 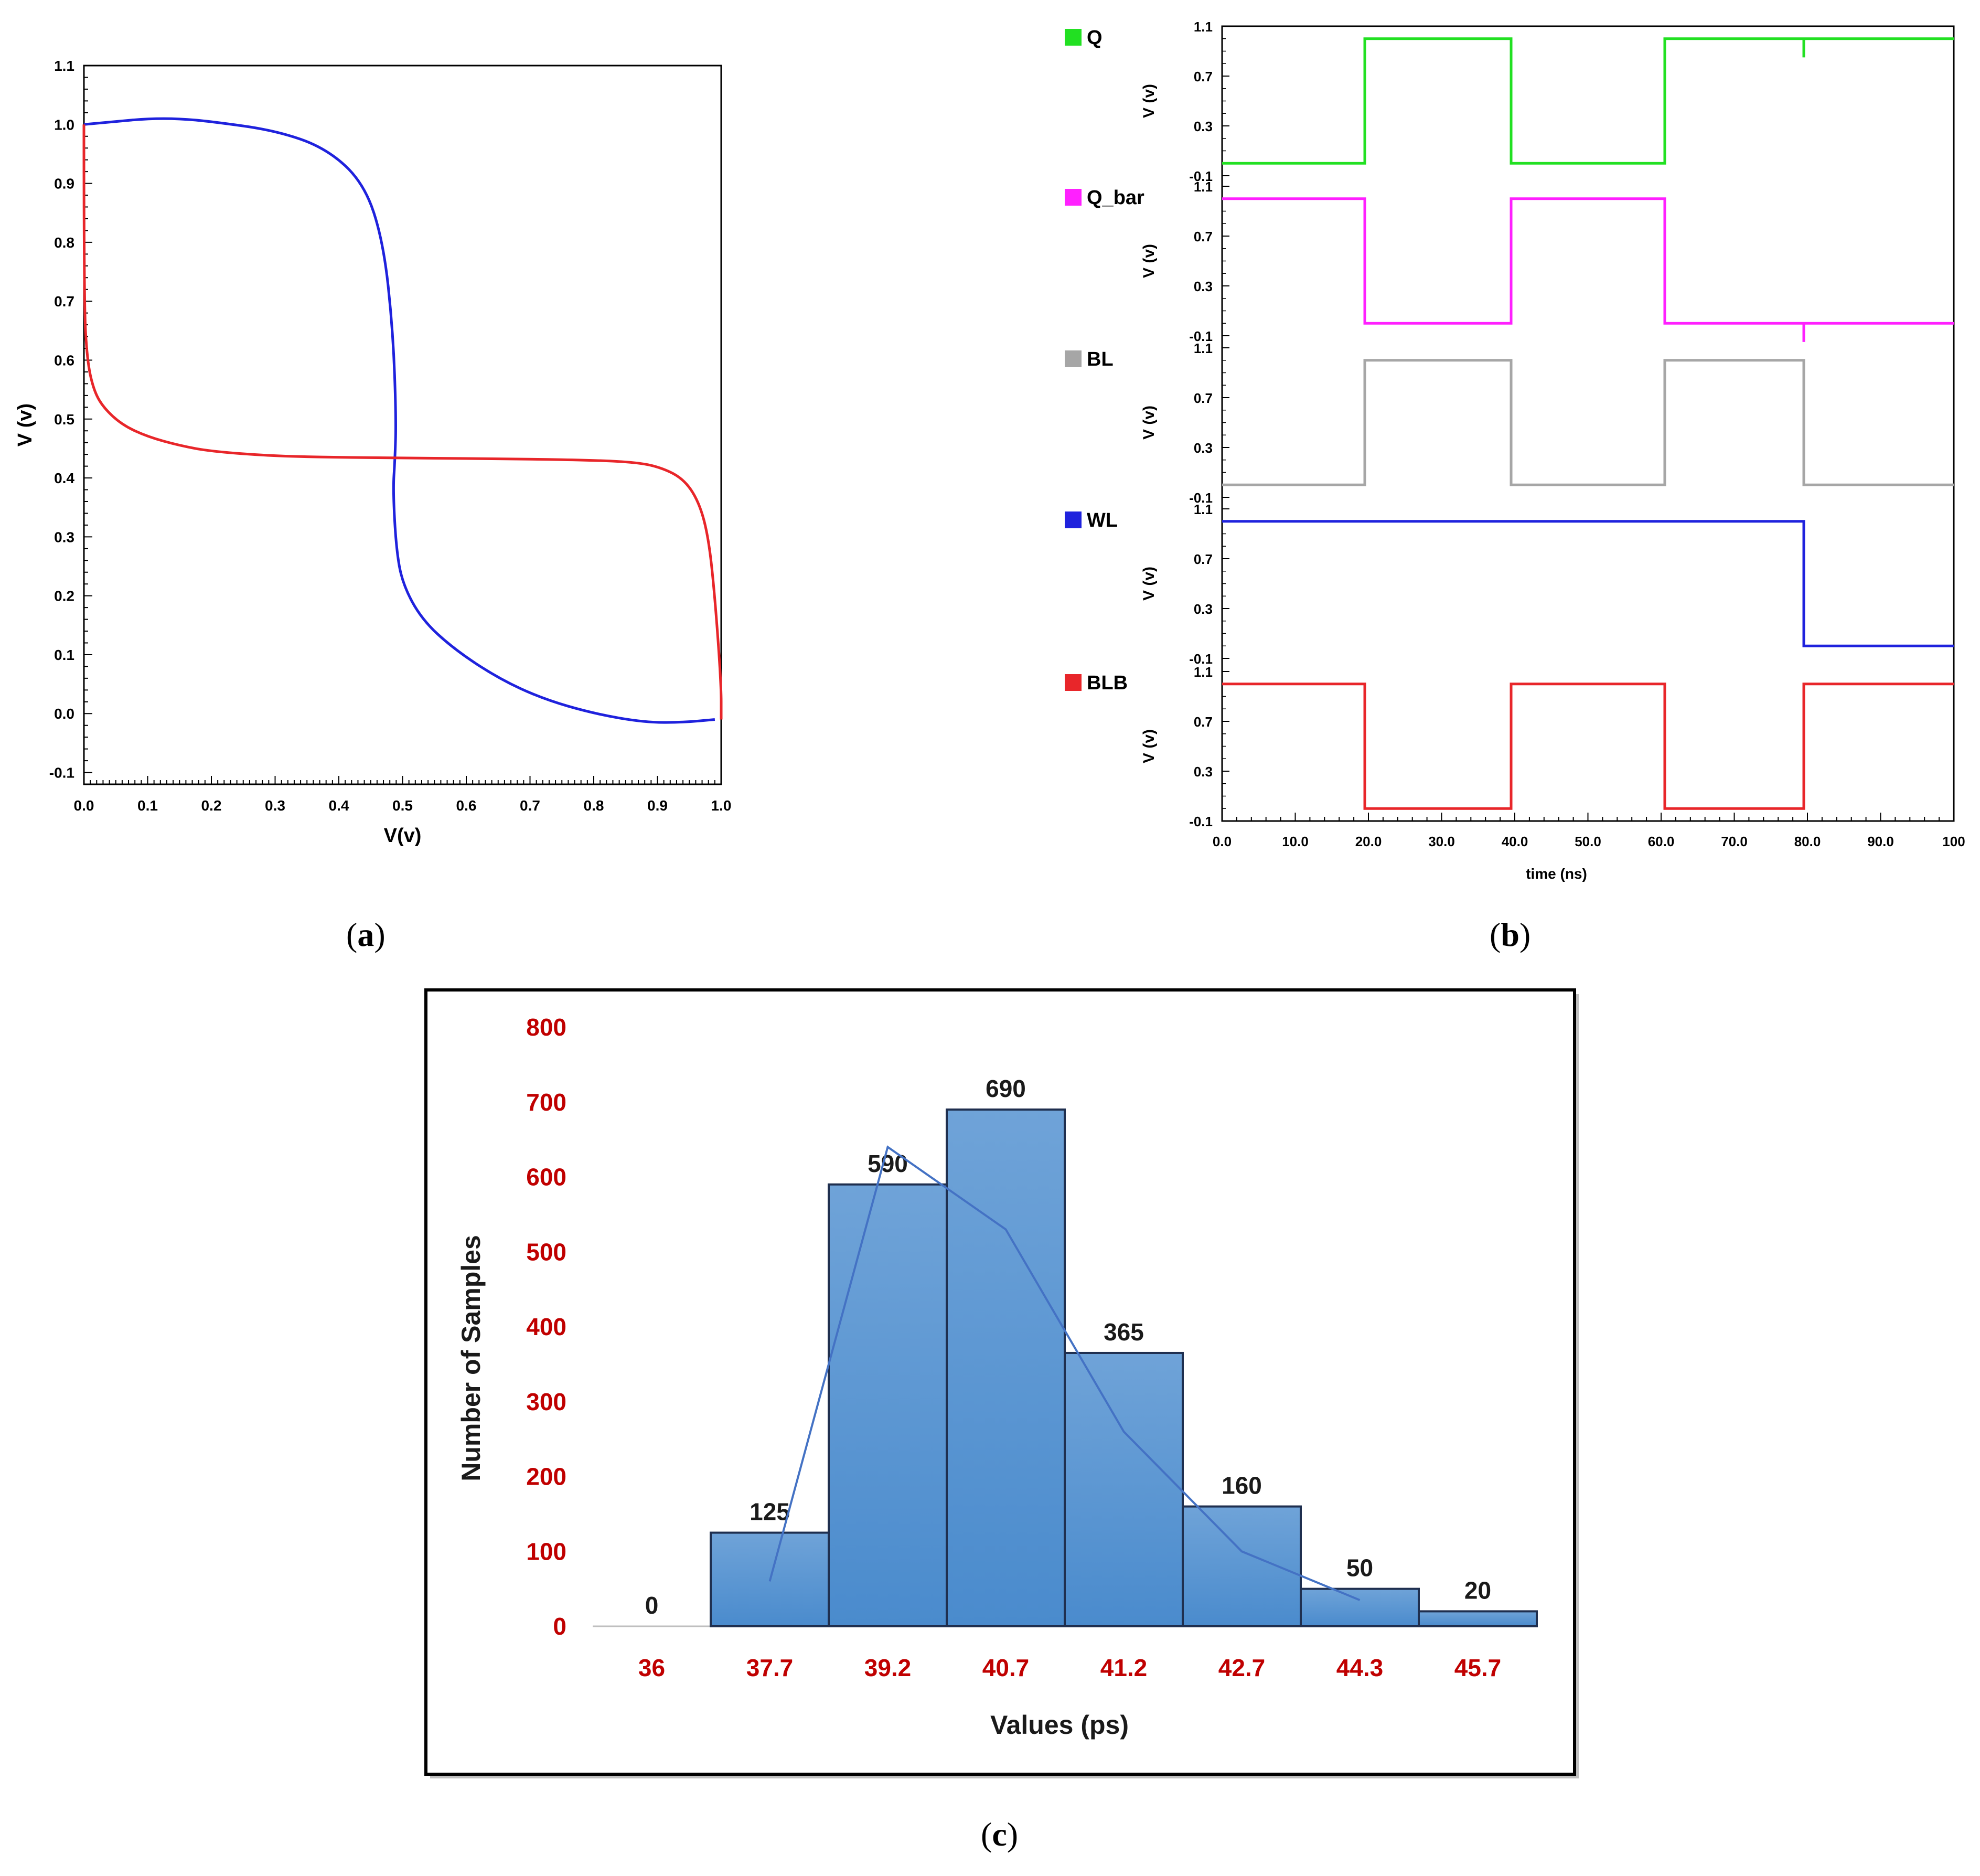 What do you see at coordinates (594, 806) in the screenshot?
I see `x-tick-label-a: 0.8` at bounding box center [594, 806].